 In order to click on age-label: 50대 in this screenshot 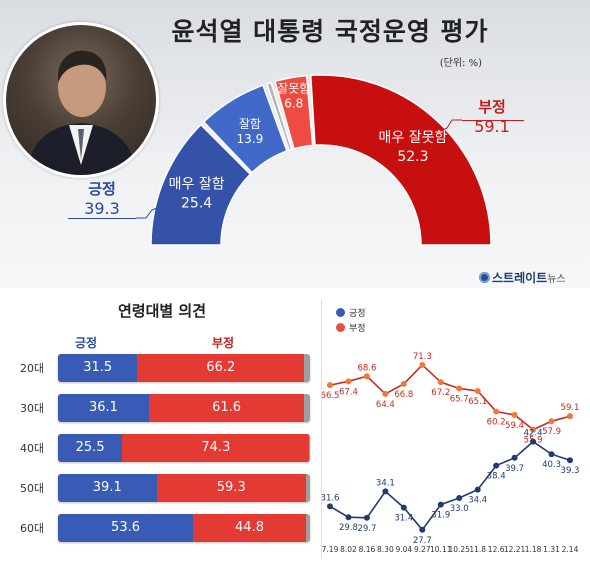, I will do `click(32, 488)`.